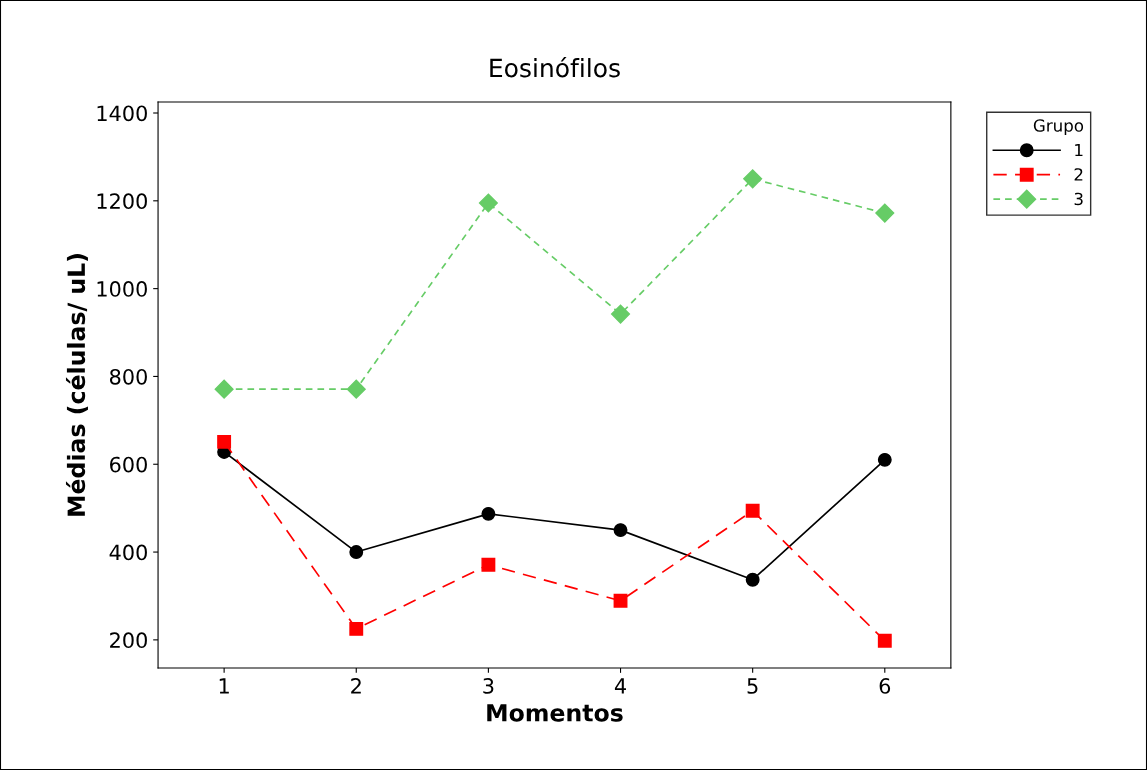 This screenshot has width=1147, height=770. Describe the element at coordinates (128, 640) in the screenshot. I see `y-tick-label: 200` at that location.